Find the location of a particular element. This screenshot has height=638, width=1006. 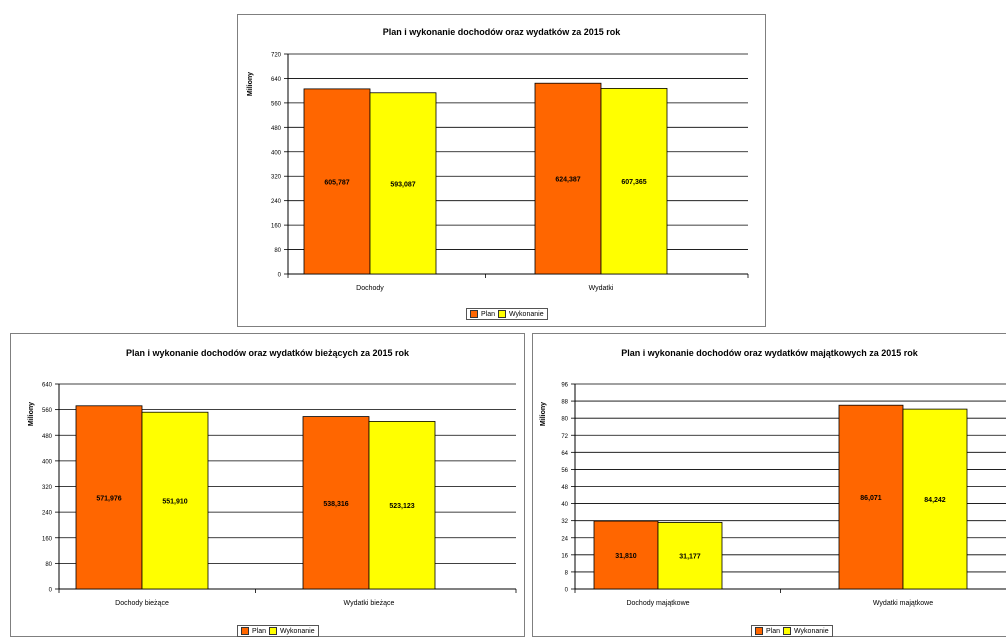

data-label: 86,071 is located at coordinates (871, 498).